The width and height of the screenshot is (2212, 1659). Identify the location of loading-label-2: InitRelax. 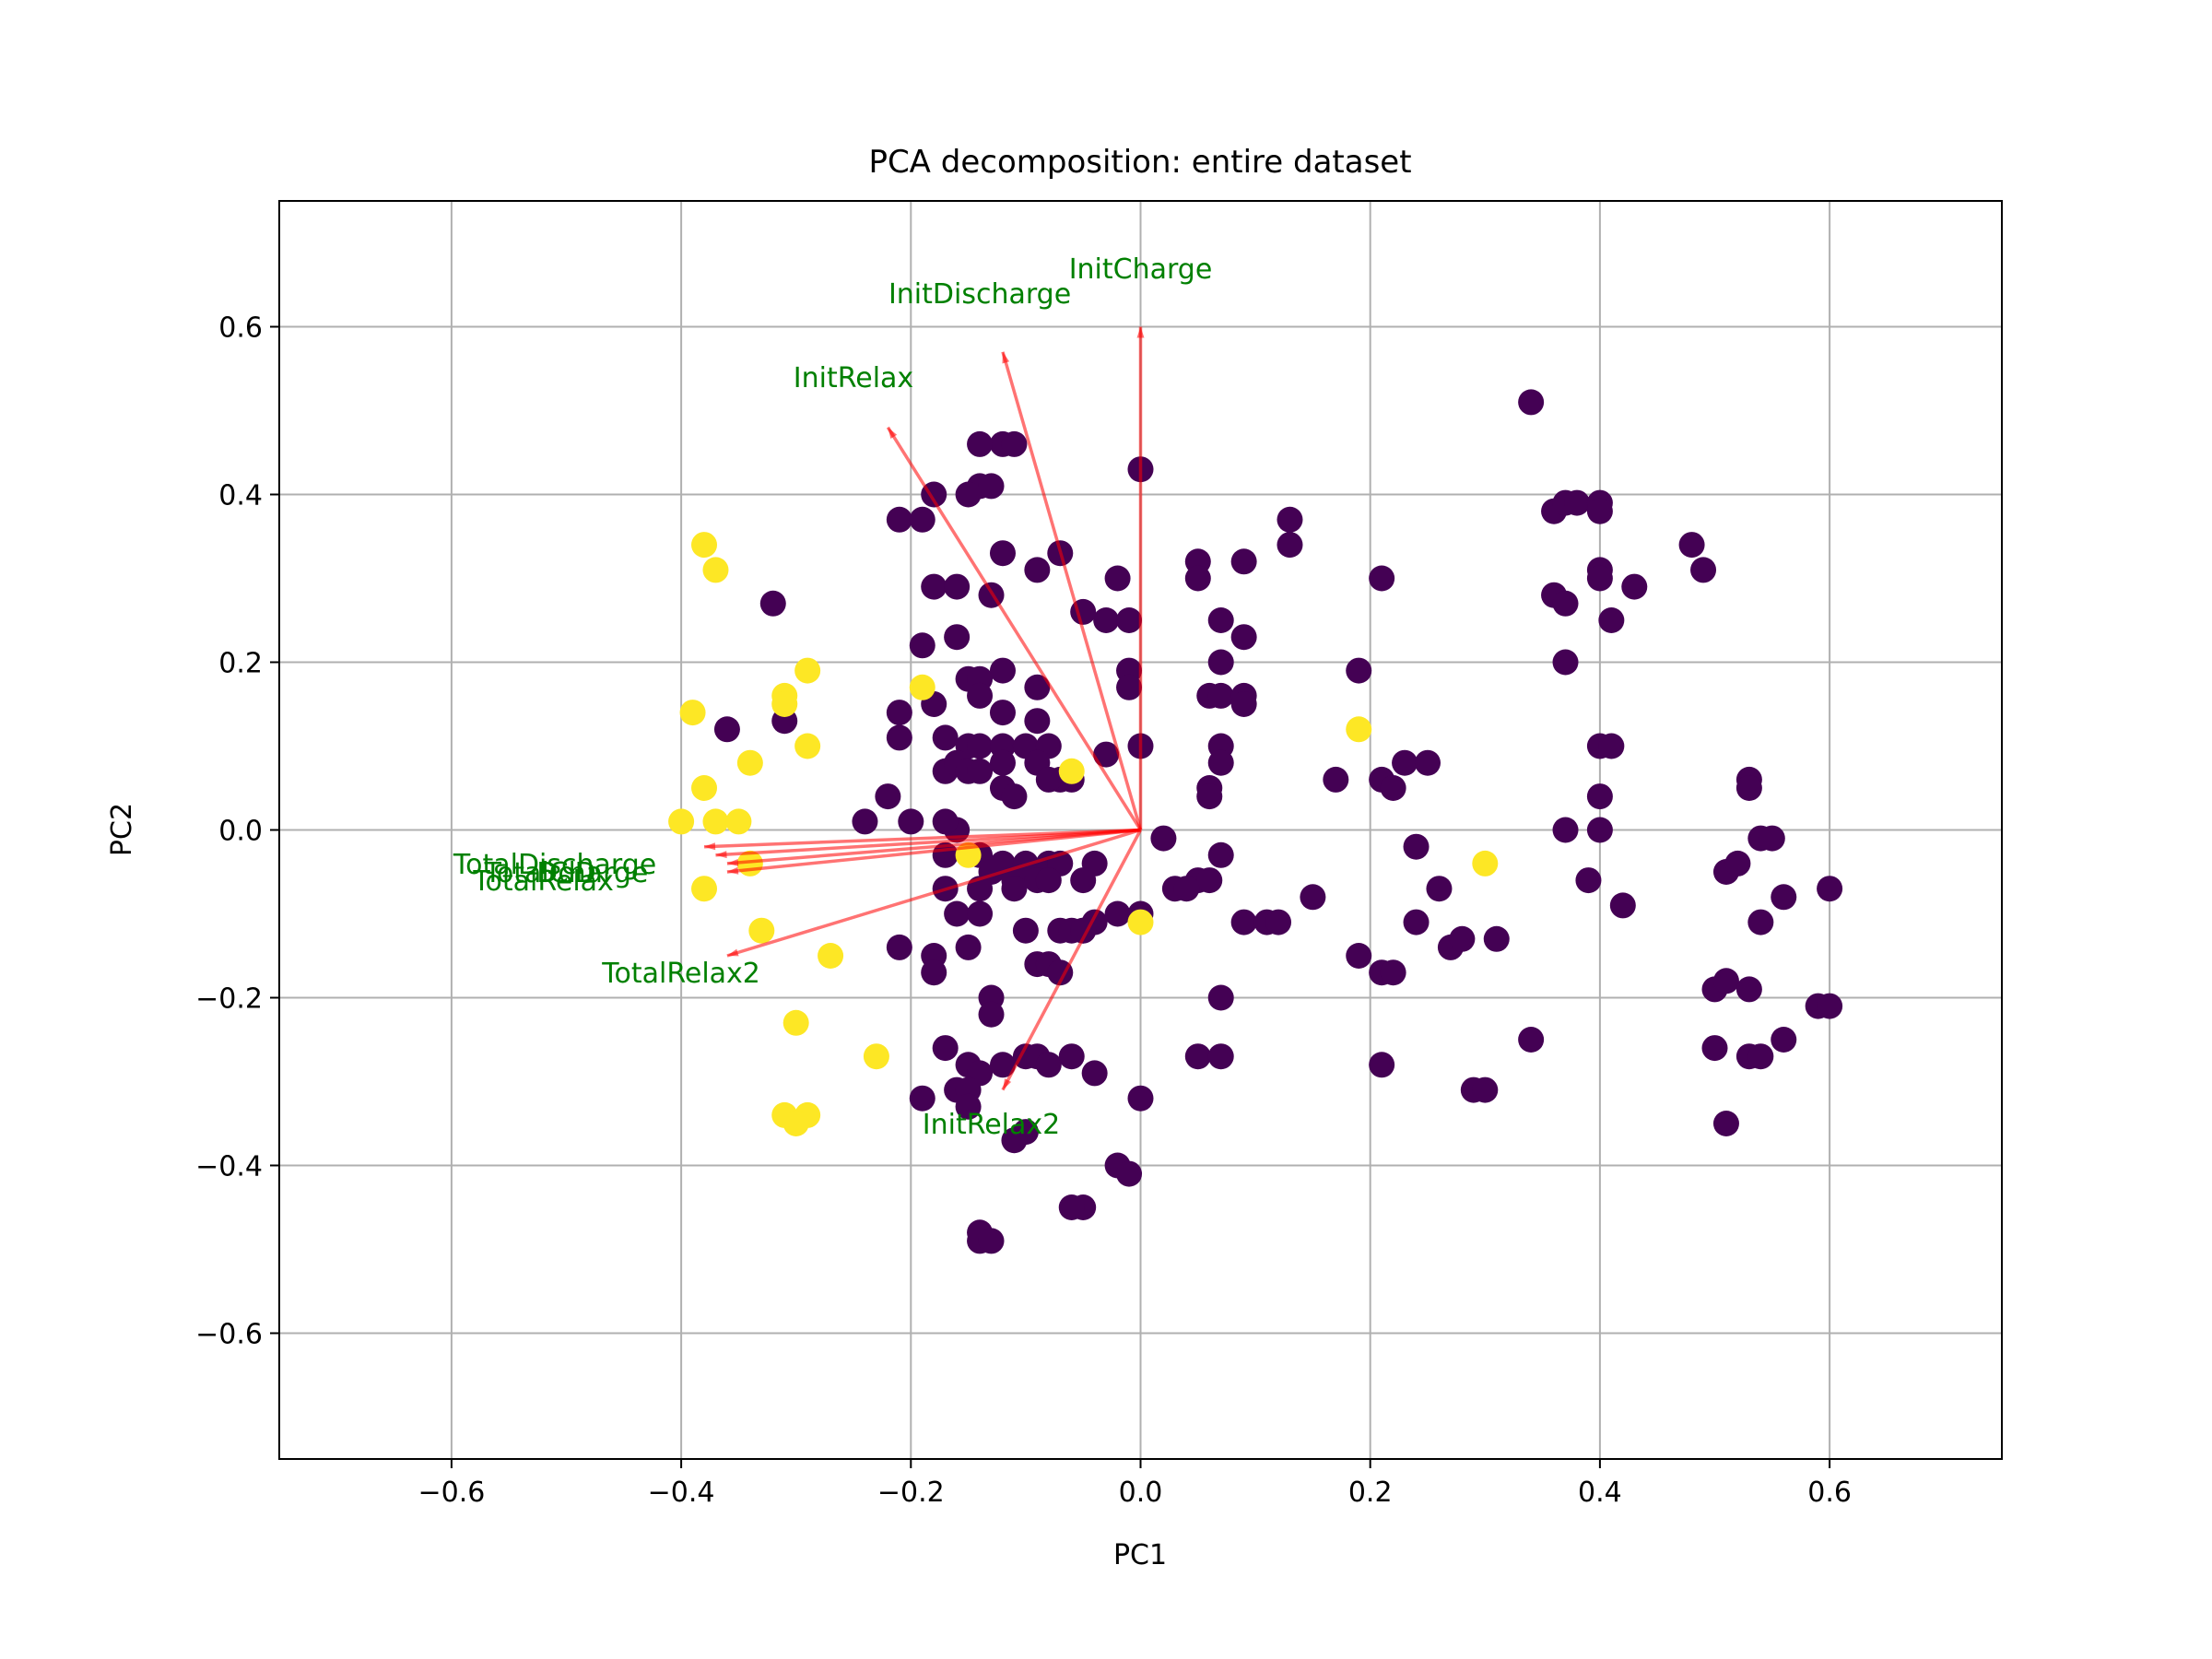
(853, 378).